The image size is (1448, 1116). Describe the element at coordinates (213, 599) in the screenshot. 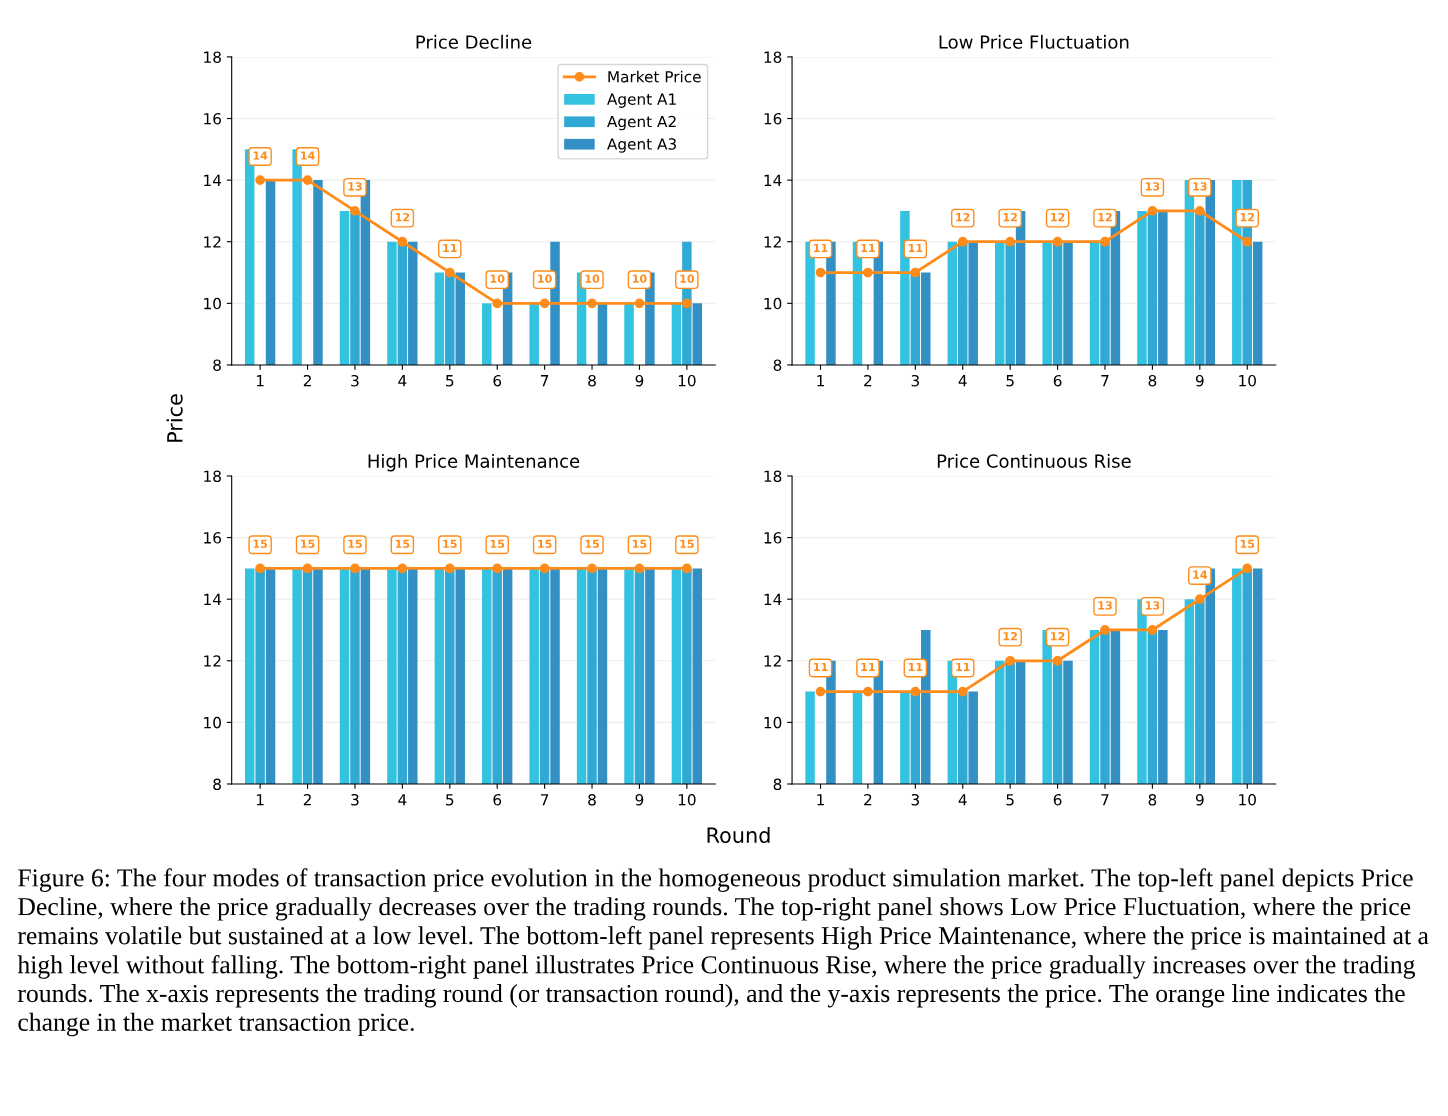

I see `y-tick-label: 14` at that location.